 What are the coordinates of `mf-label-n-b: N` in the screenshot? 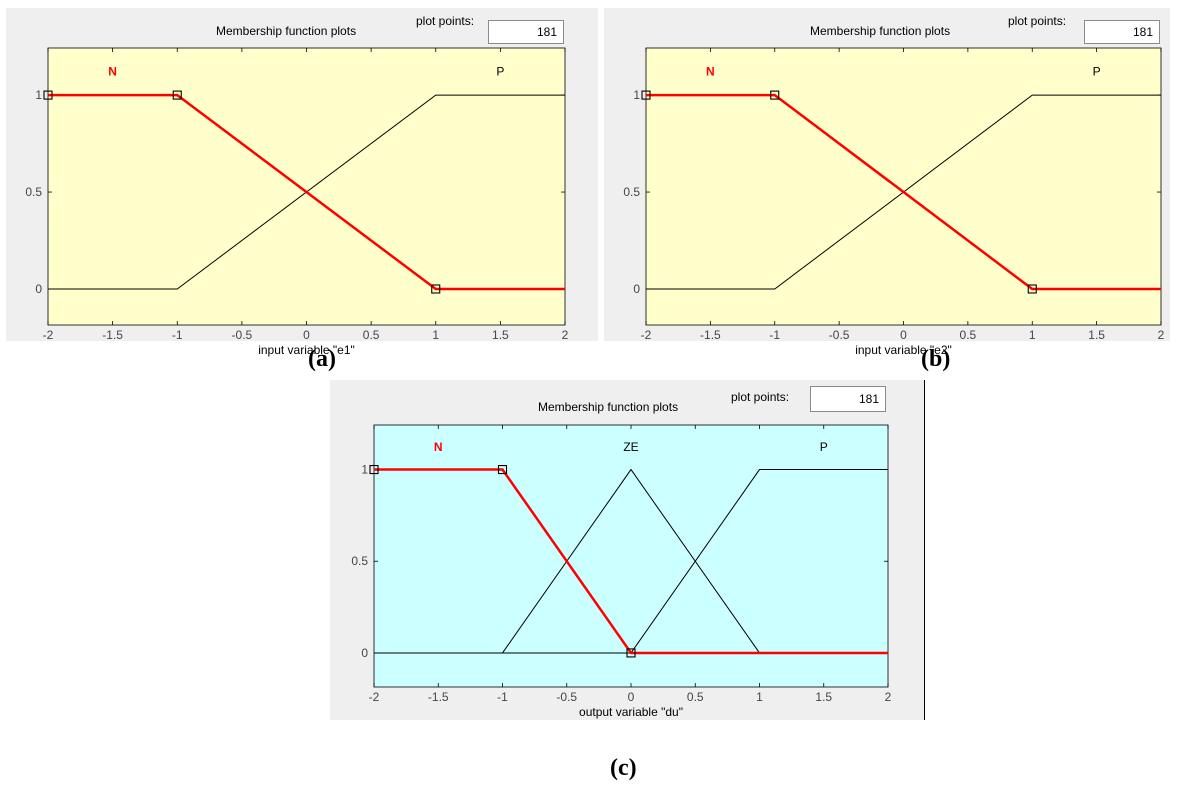 It's located at (710, 72).